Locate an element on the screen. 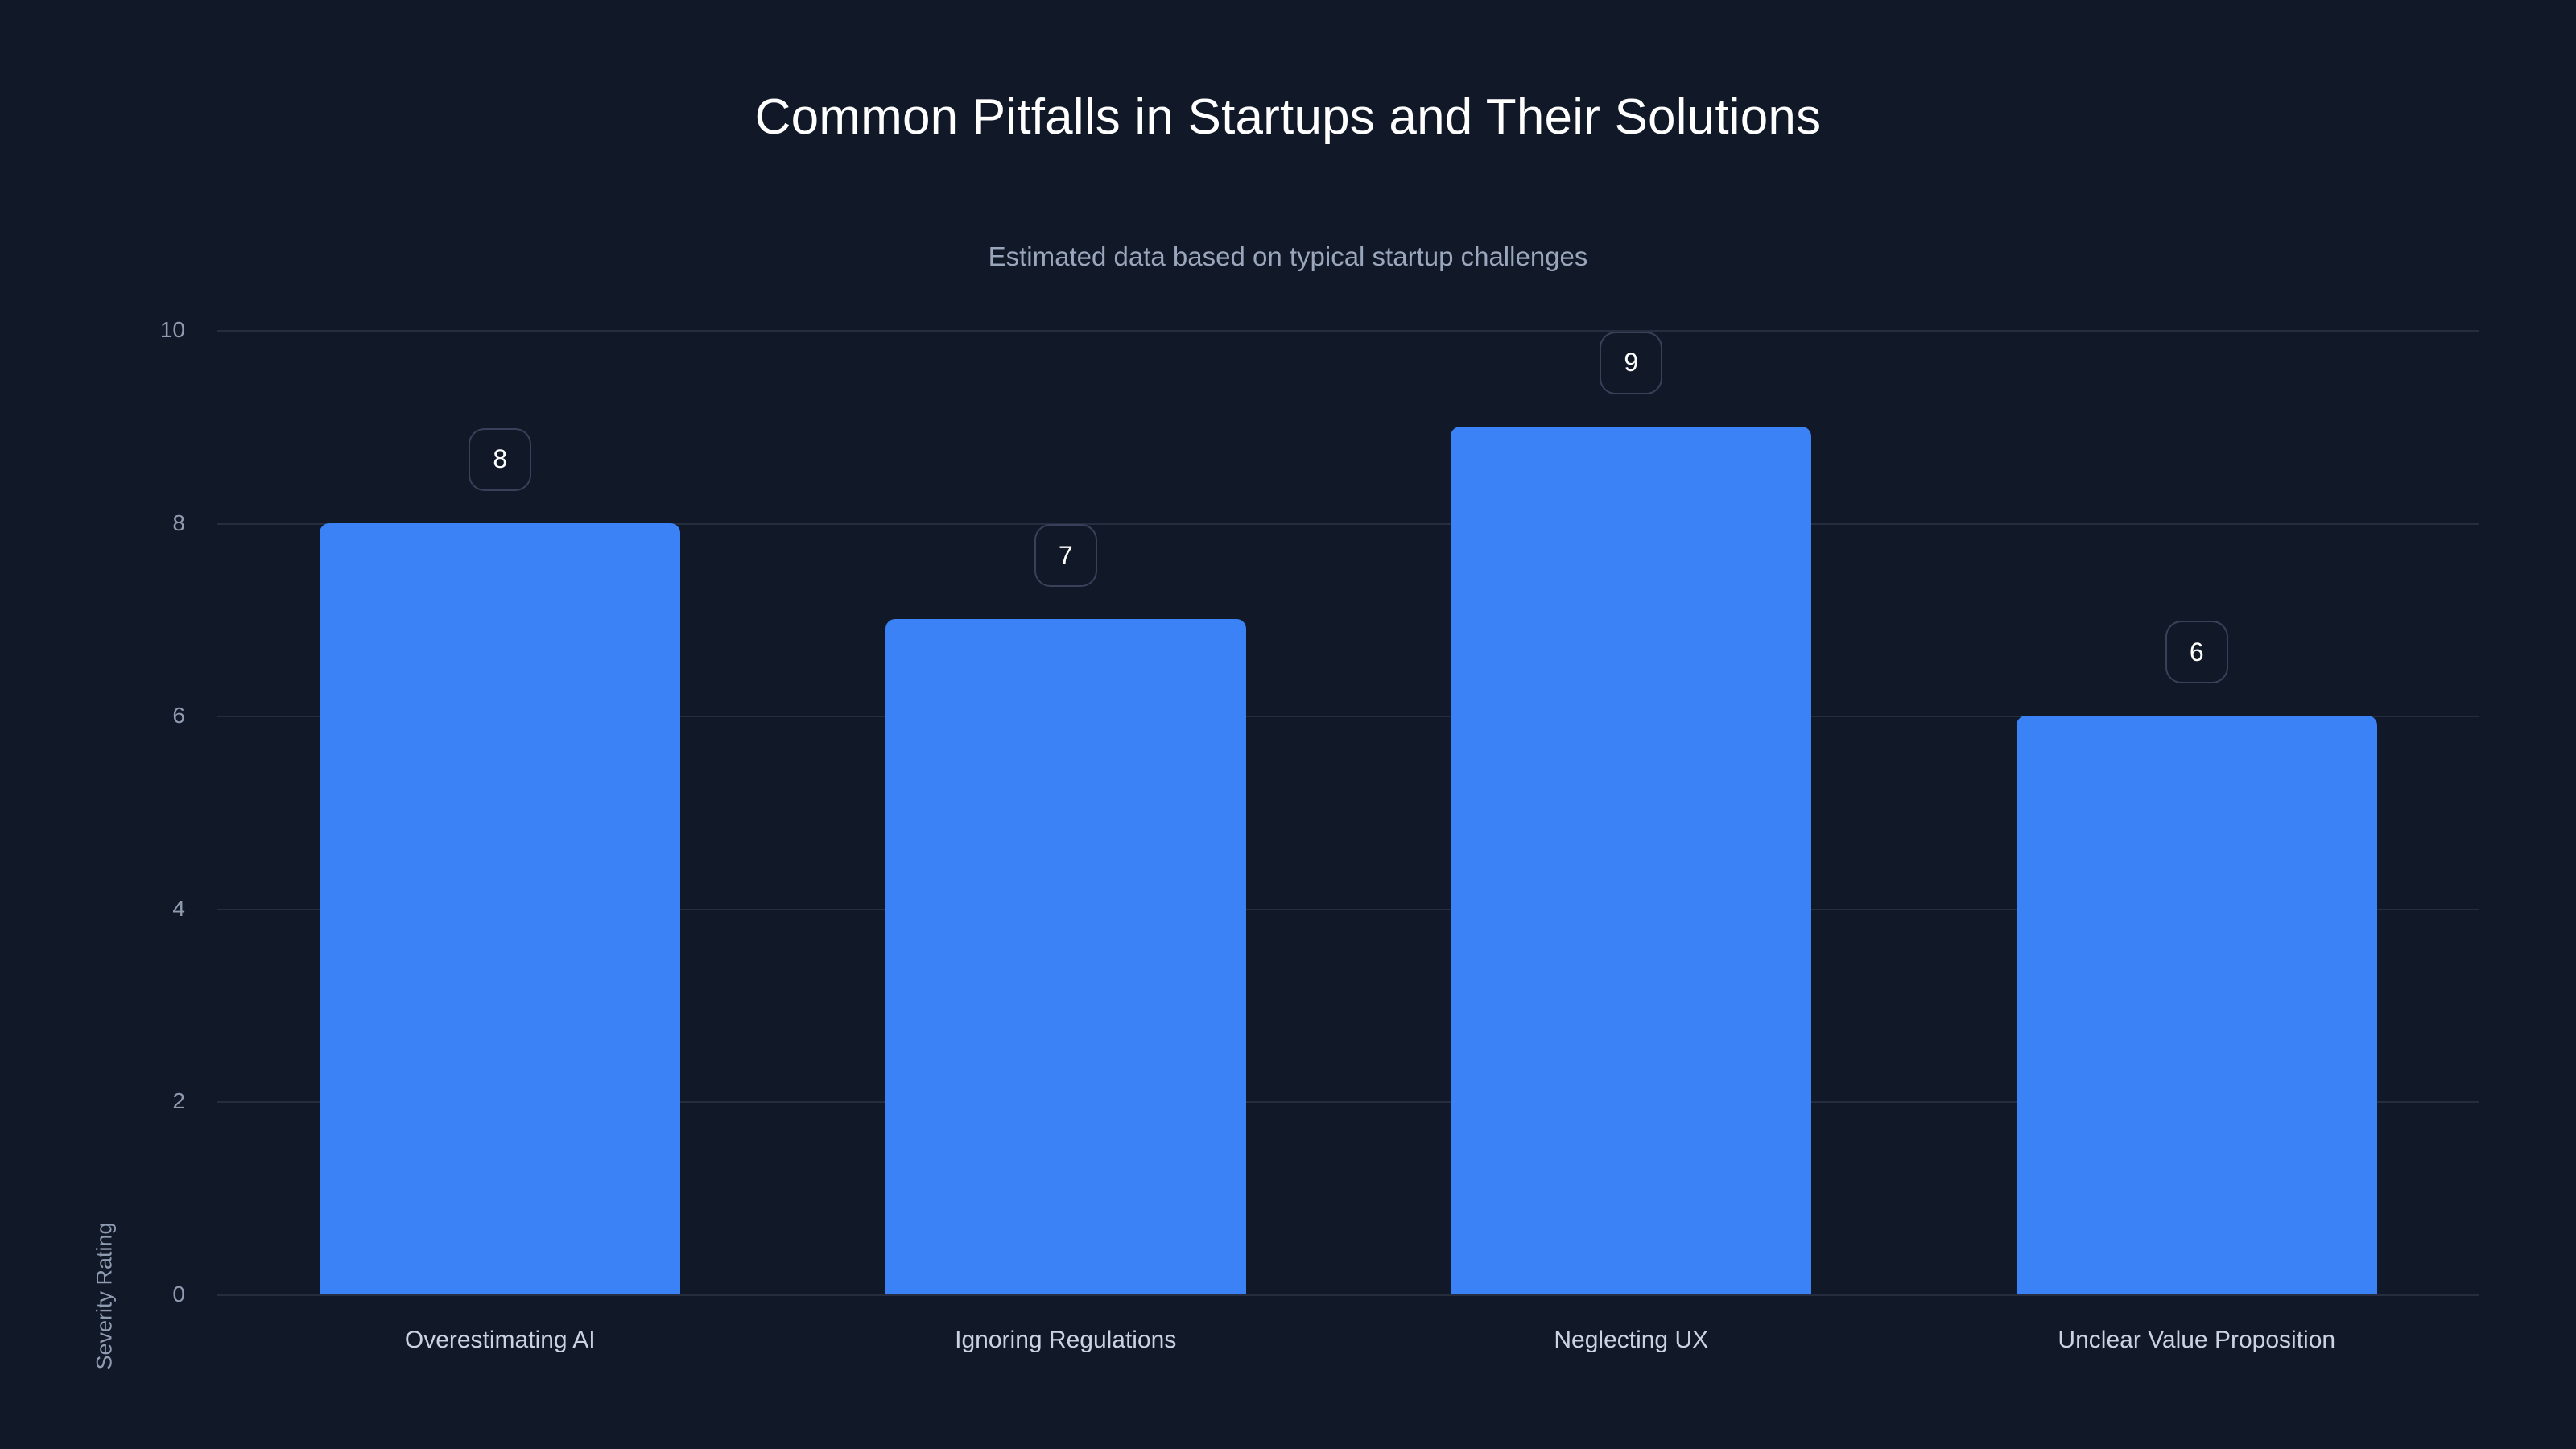 This screenshot has width=2576, height=1449. y-axis-title: Severity Rating is located at coordinates (104, 1296).